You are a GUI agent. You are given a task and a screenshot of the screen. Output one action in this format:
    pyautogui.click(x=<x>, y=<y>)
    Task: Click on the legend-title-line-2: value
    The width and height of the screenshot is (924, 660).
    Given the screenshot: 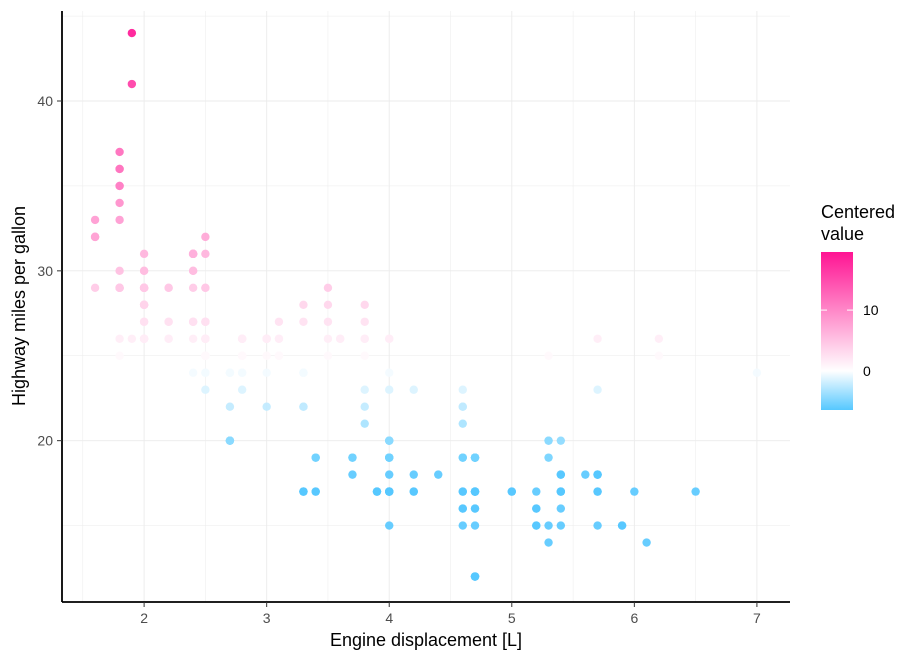 What is the action you would take?
    pyautogui.click(x=842, y=234)
    